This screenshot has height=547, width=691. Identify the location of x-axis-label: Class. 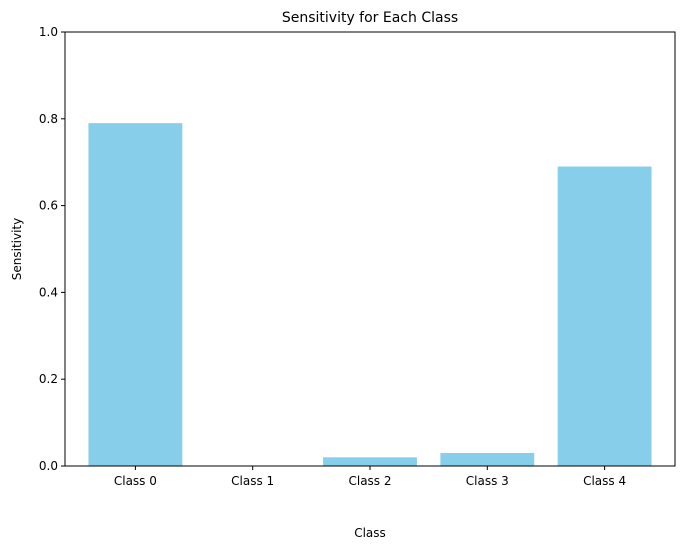
(370, 533).